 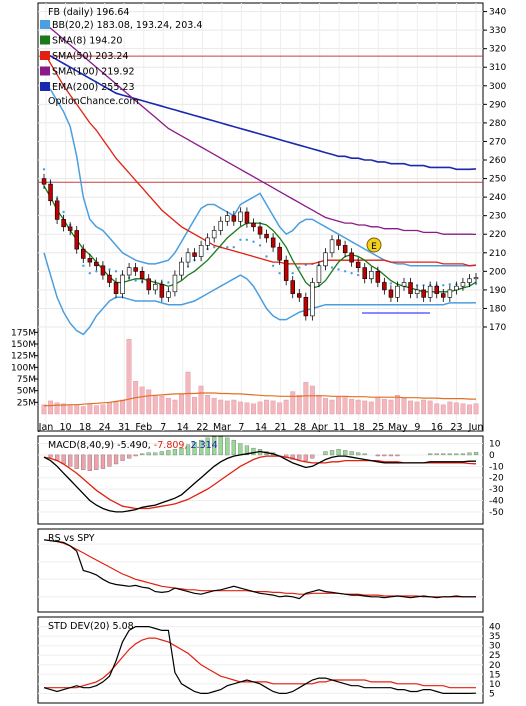 I want to click on price-tick-label: 320, so click(x=497, y=50).